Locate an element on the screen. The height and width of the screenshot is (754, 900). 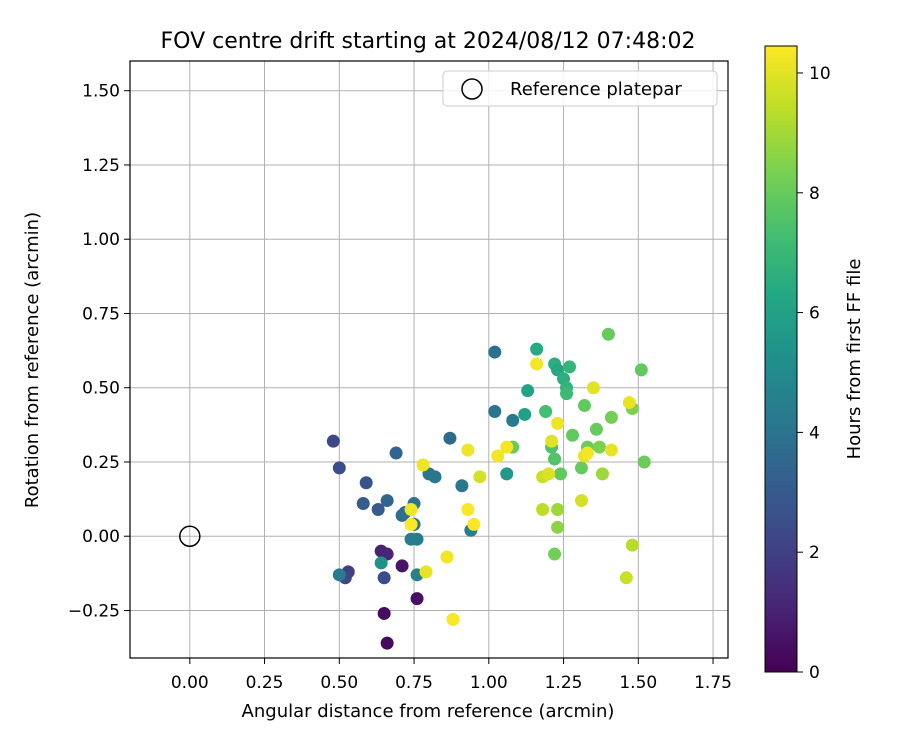
legend-box is located at coordinates (580, 88).